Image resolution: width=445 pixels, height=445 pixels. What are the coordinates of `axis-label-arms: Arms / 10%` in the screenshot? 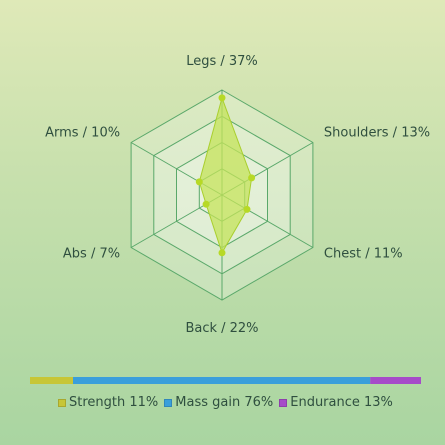 It's located at (82, 133).